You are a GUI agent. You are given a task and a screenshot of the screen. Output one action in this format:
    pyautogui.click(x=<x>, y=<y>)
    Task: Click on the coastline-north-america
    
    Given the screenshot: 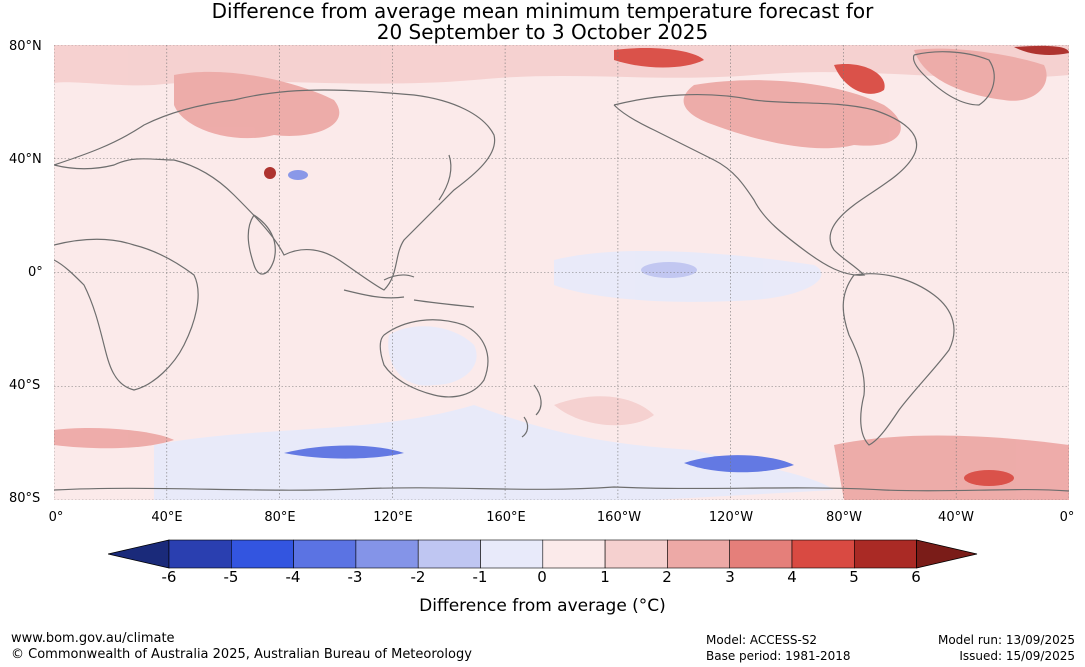 What is the action you would take?
    pyautogui.click(x=765, y=184)
    